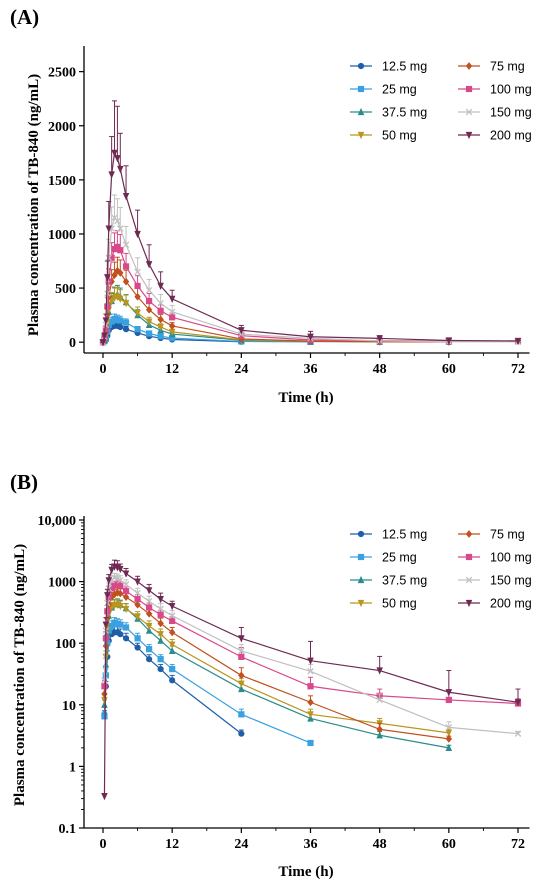 This screenshot has width=550, height=884. I want to click on panel-a-series-150mg, so click(310, 270).